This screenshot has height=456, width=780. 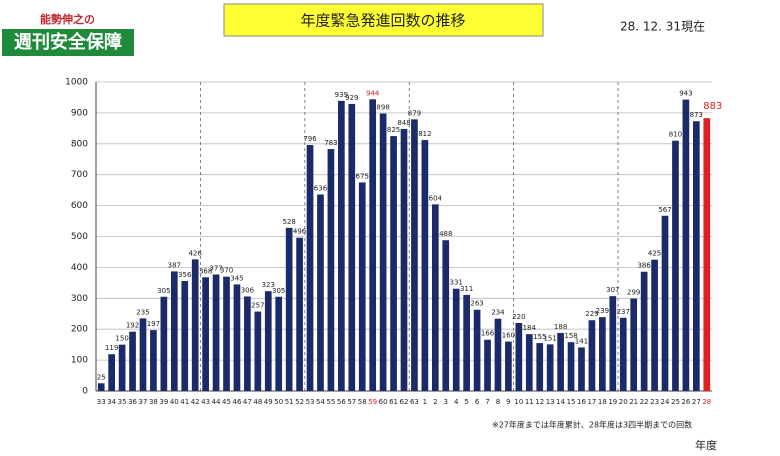 I want to click on value-label: 636, so click(x=321, y=188).